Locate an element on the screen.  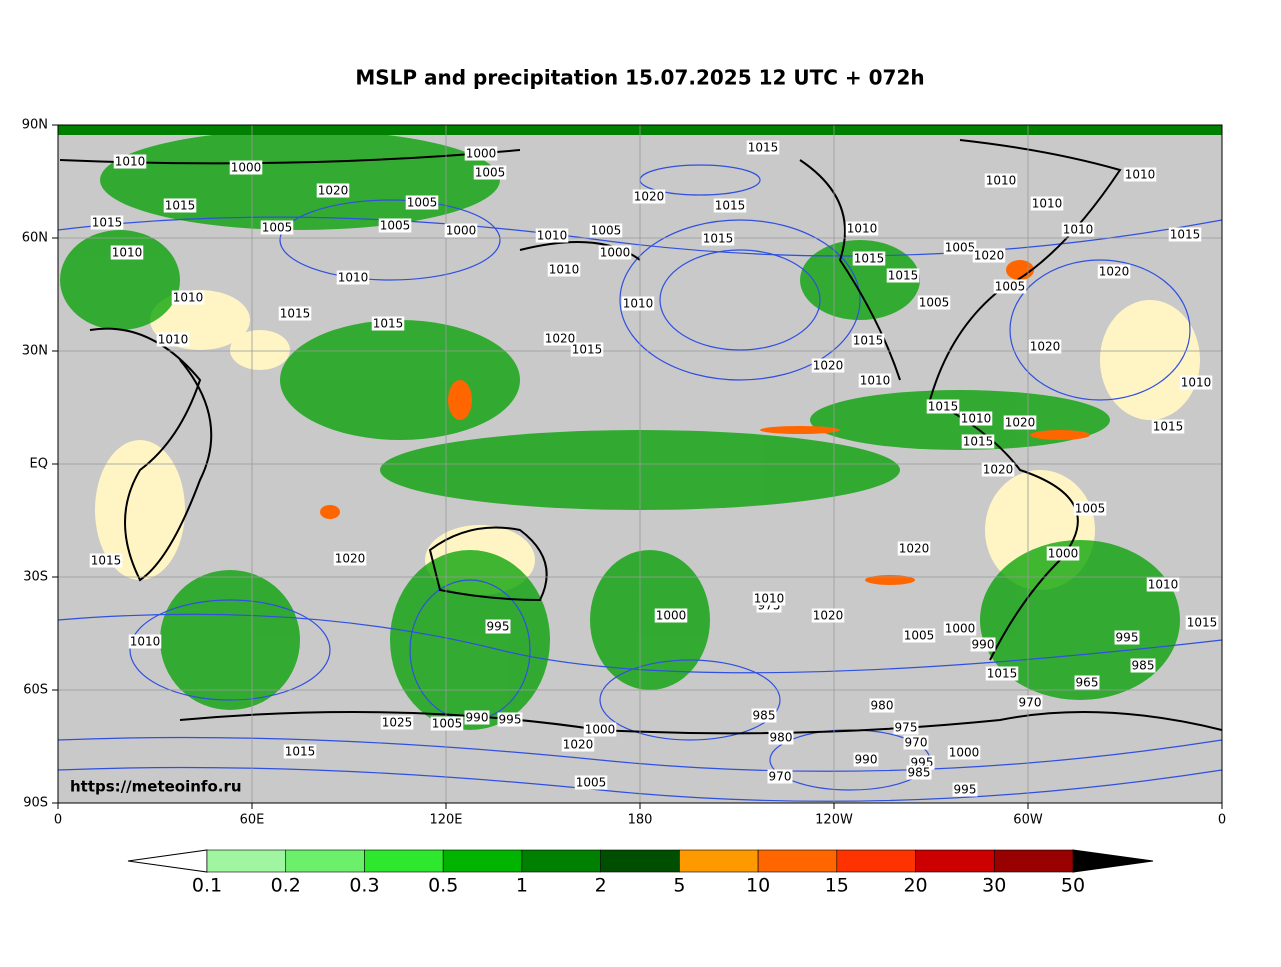
lon-label: 60W is located at coordinates (1028, 820).